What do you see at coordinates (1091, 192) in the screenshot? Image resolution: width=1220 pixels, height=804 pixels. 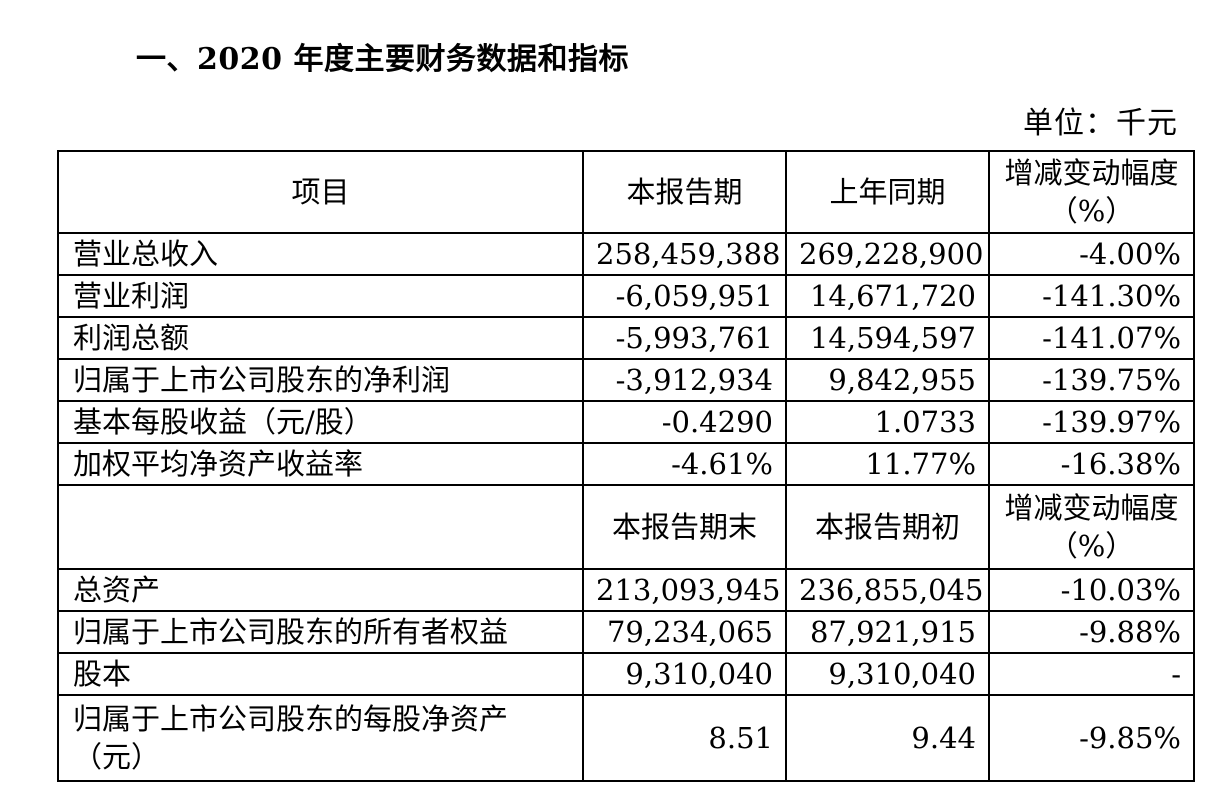 I see `header-change-rate: 增减变动幅度（%）` at bounding box center [1091, 192].